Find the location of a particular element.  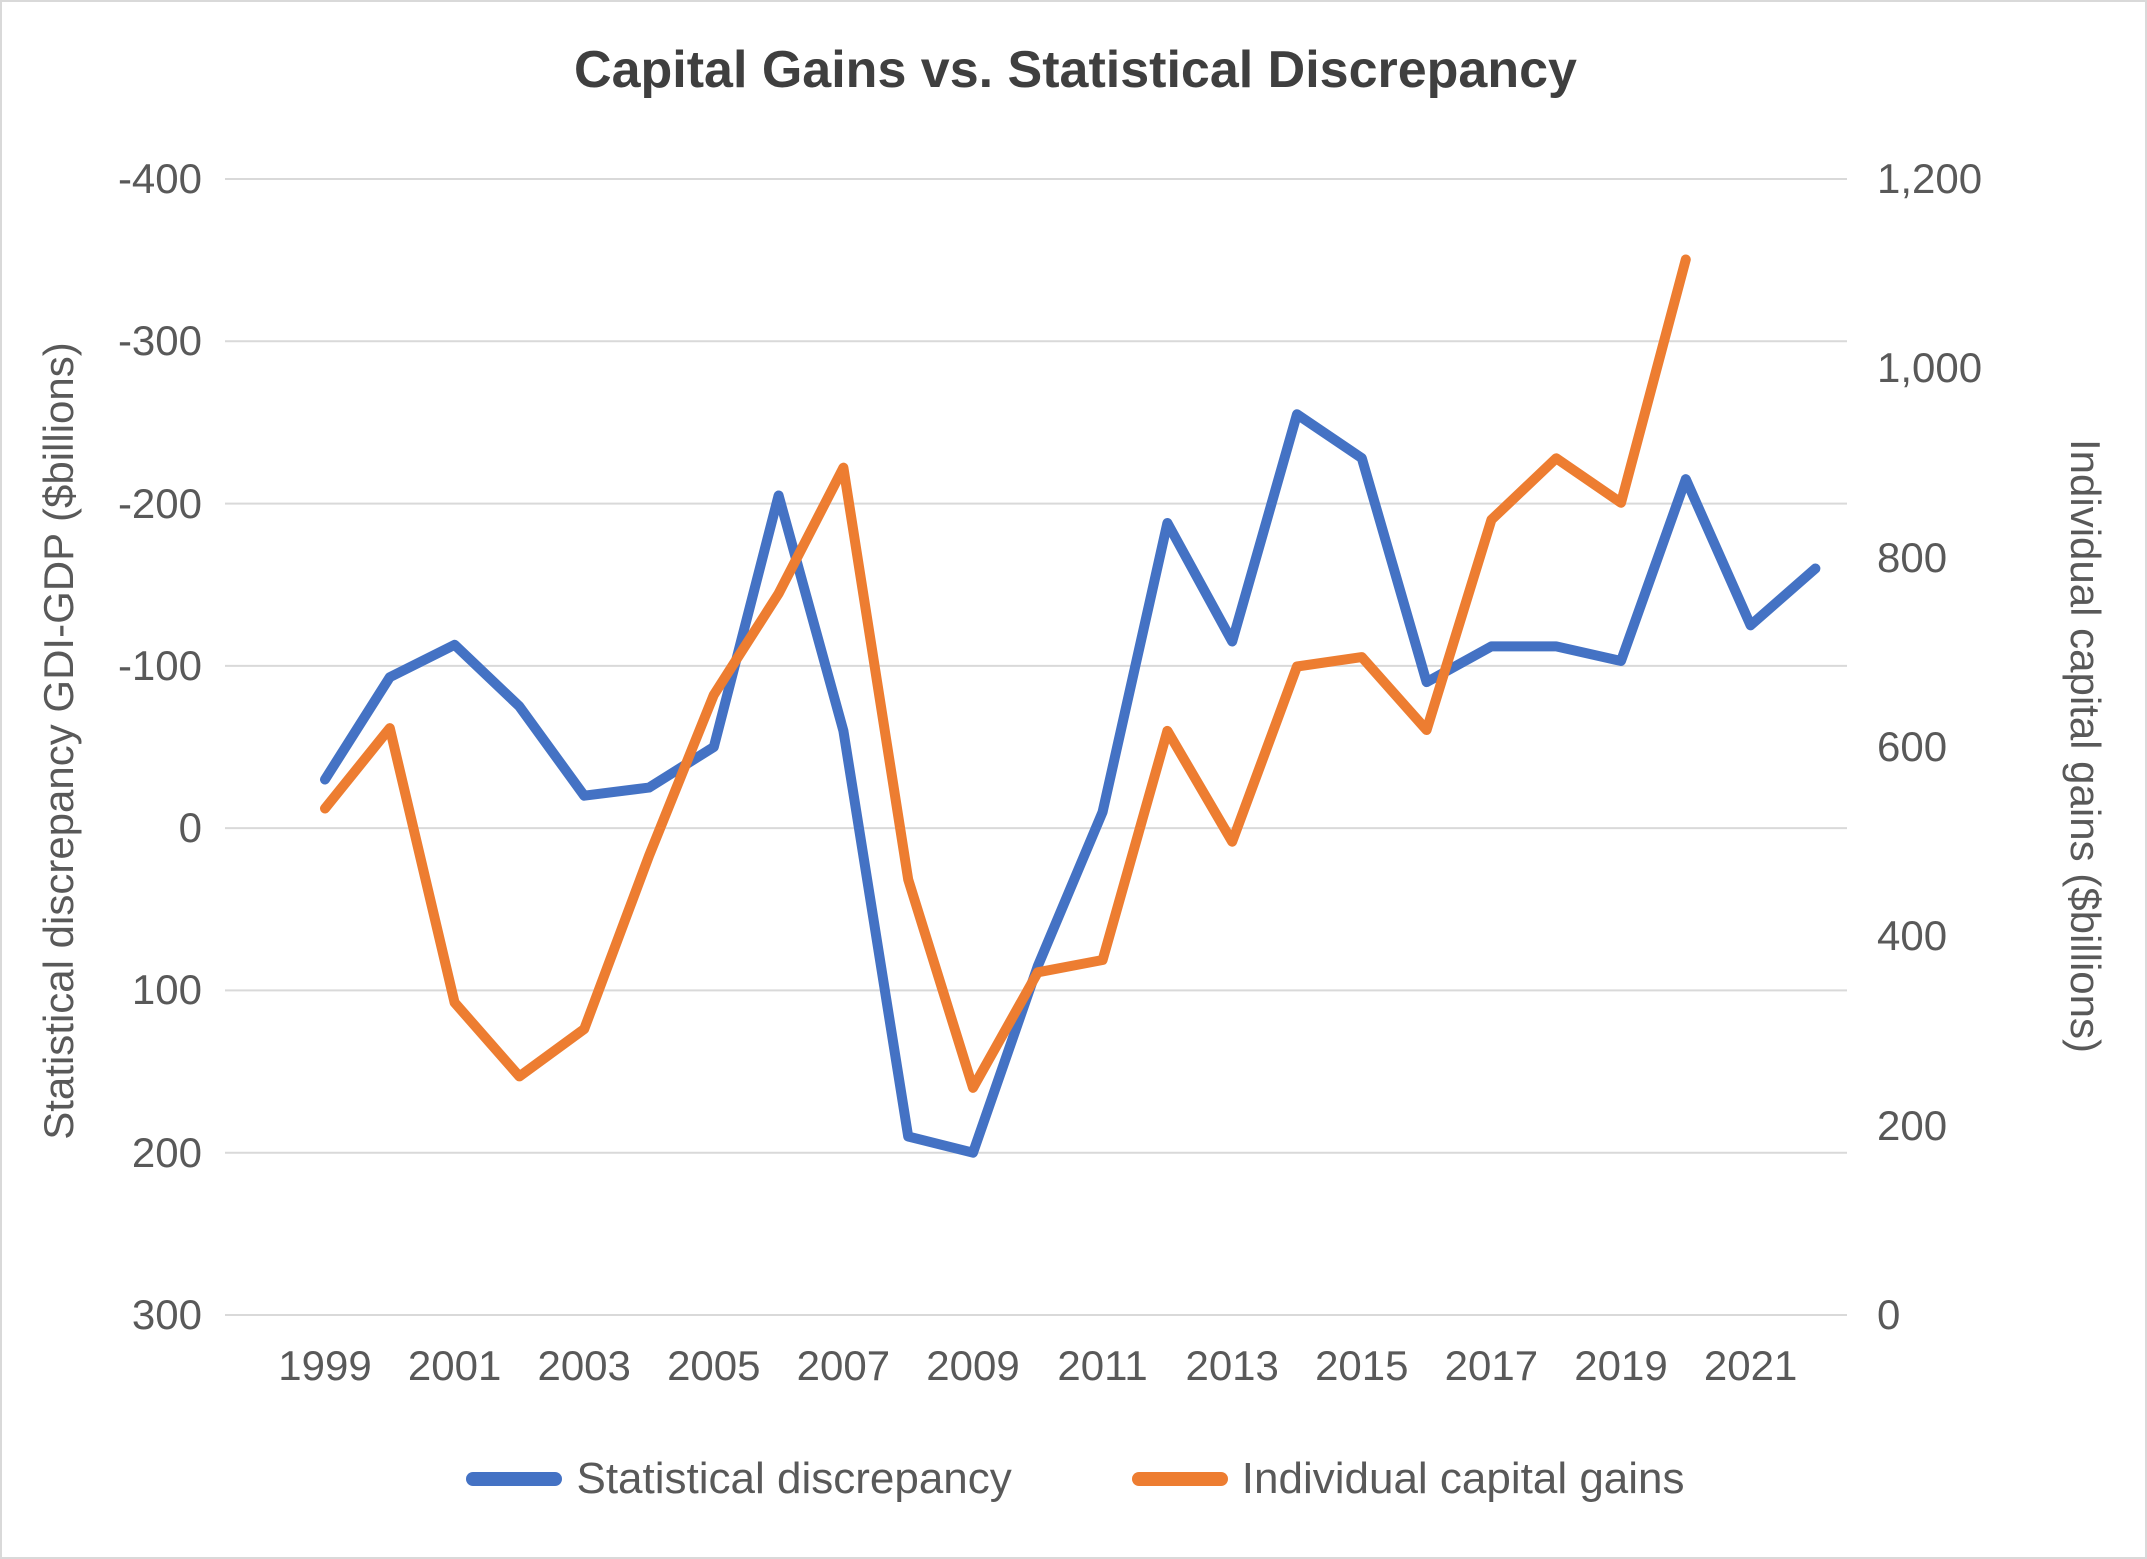

x-axis-tick-label: 2021 is located at coordinates (1750, 1365).